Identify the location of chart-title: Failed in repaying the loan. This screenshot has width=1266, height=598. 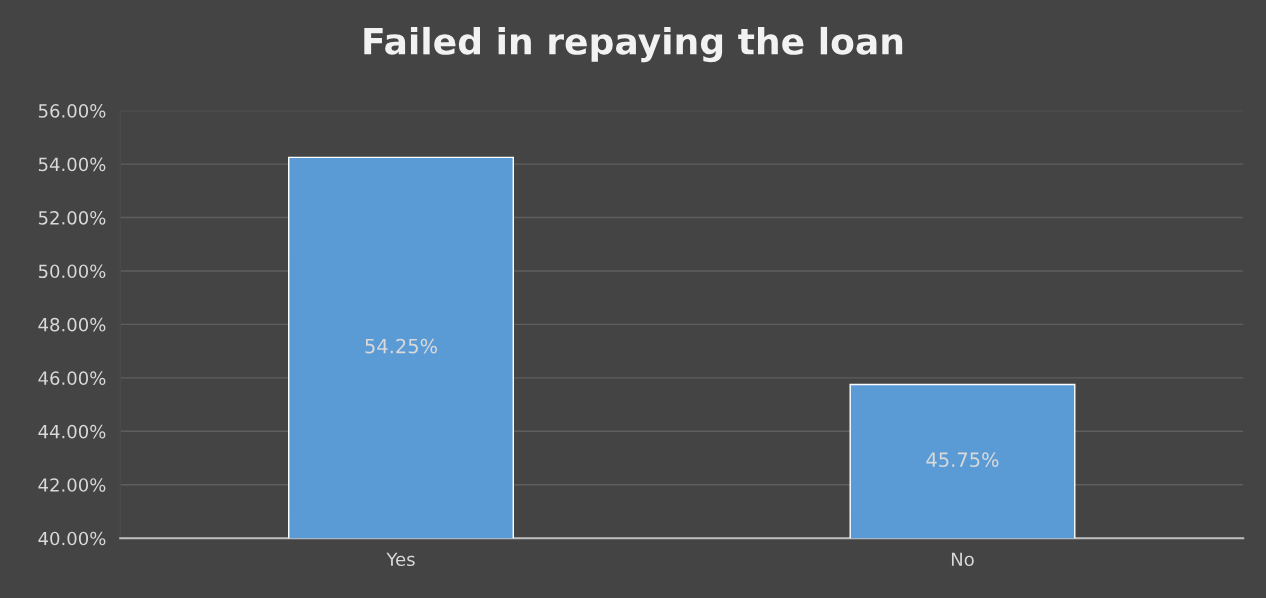
(633, 44).